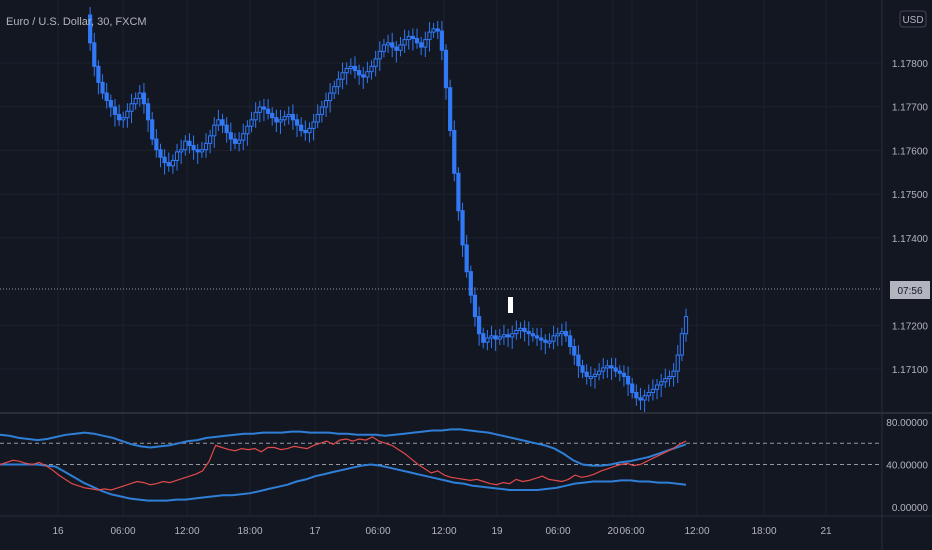 The width and height of the screenshot is (932, 550). What do you see at coordinates (910, 195) in the screenshot?
I see `price-tick-label: 1.17500` at bounding box center [910, 195].